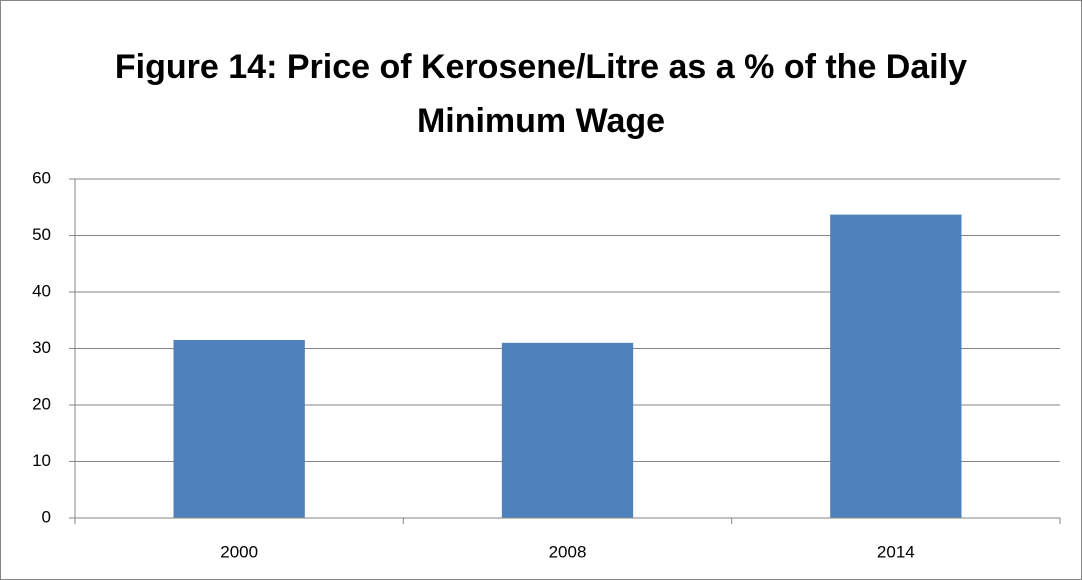  I want to click on x-tick-label: 2008, so click(568, 551).